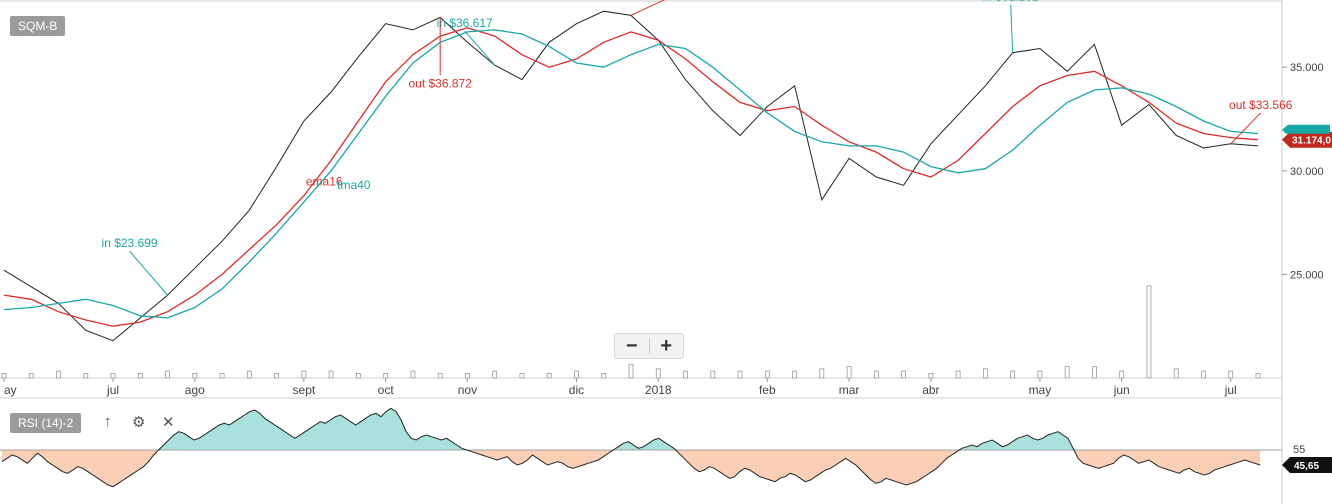  What do you see at coordinates (386, 390) in the screenshot?
I see `x-tick-label: oct` at bounding box center [386, 390].